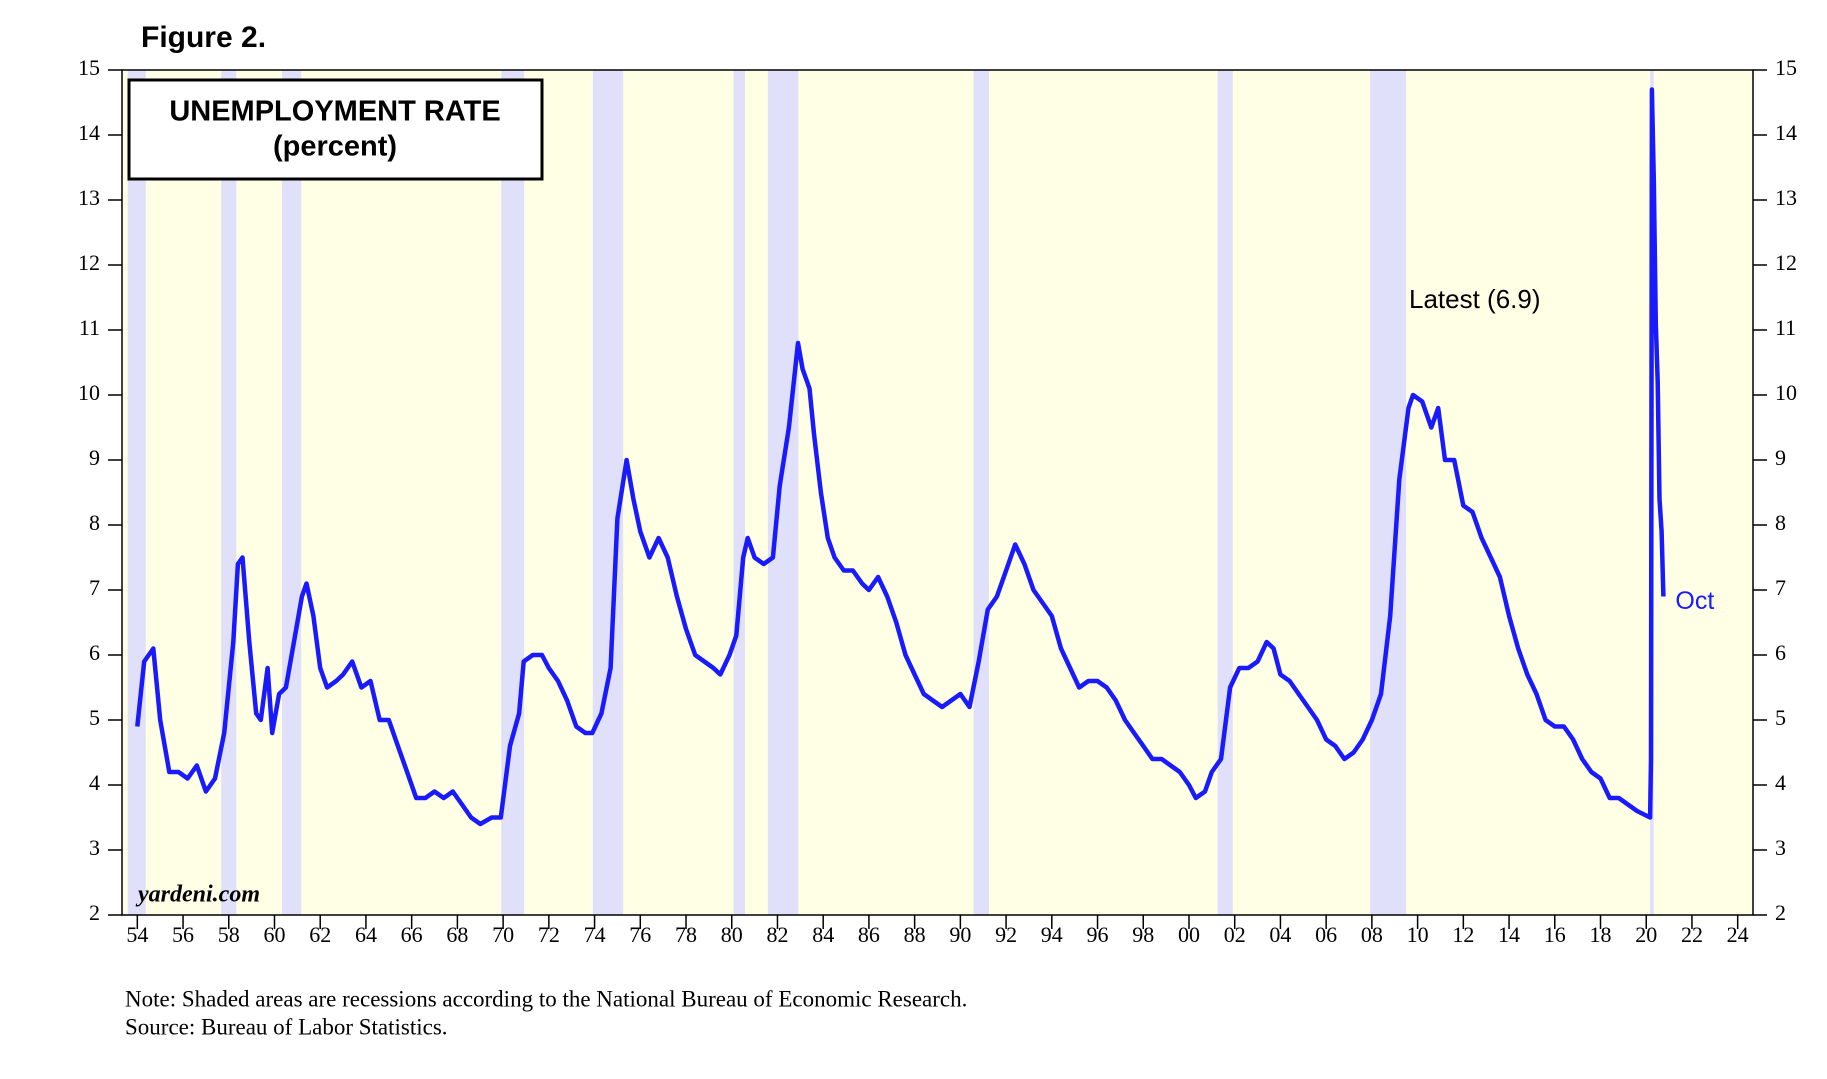 Image resolution: width=1827 pixels, height=1079 pixels. What do you see at coordinates (869, 934) in the screenshot?
I see `x-tick-label: 86` at bounding box center [869, 934].